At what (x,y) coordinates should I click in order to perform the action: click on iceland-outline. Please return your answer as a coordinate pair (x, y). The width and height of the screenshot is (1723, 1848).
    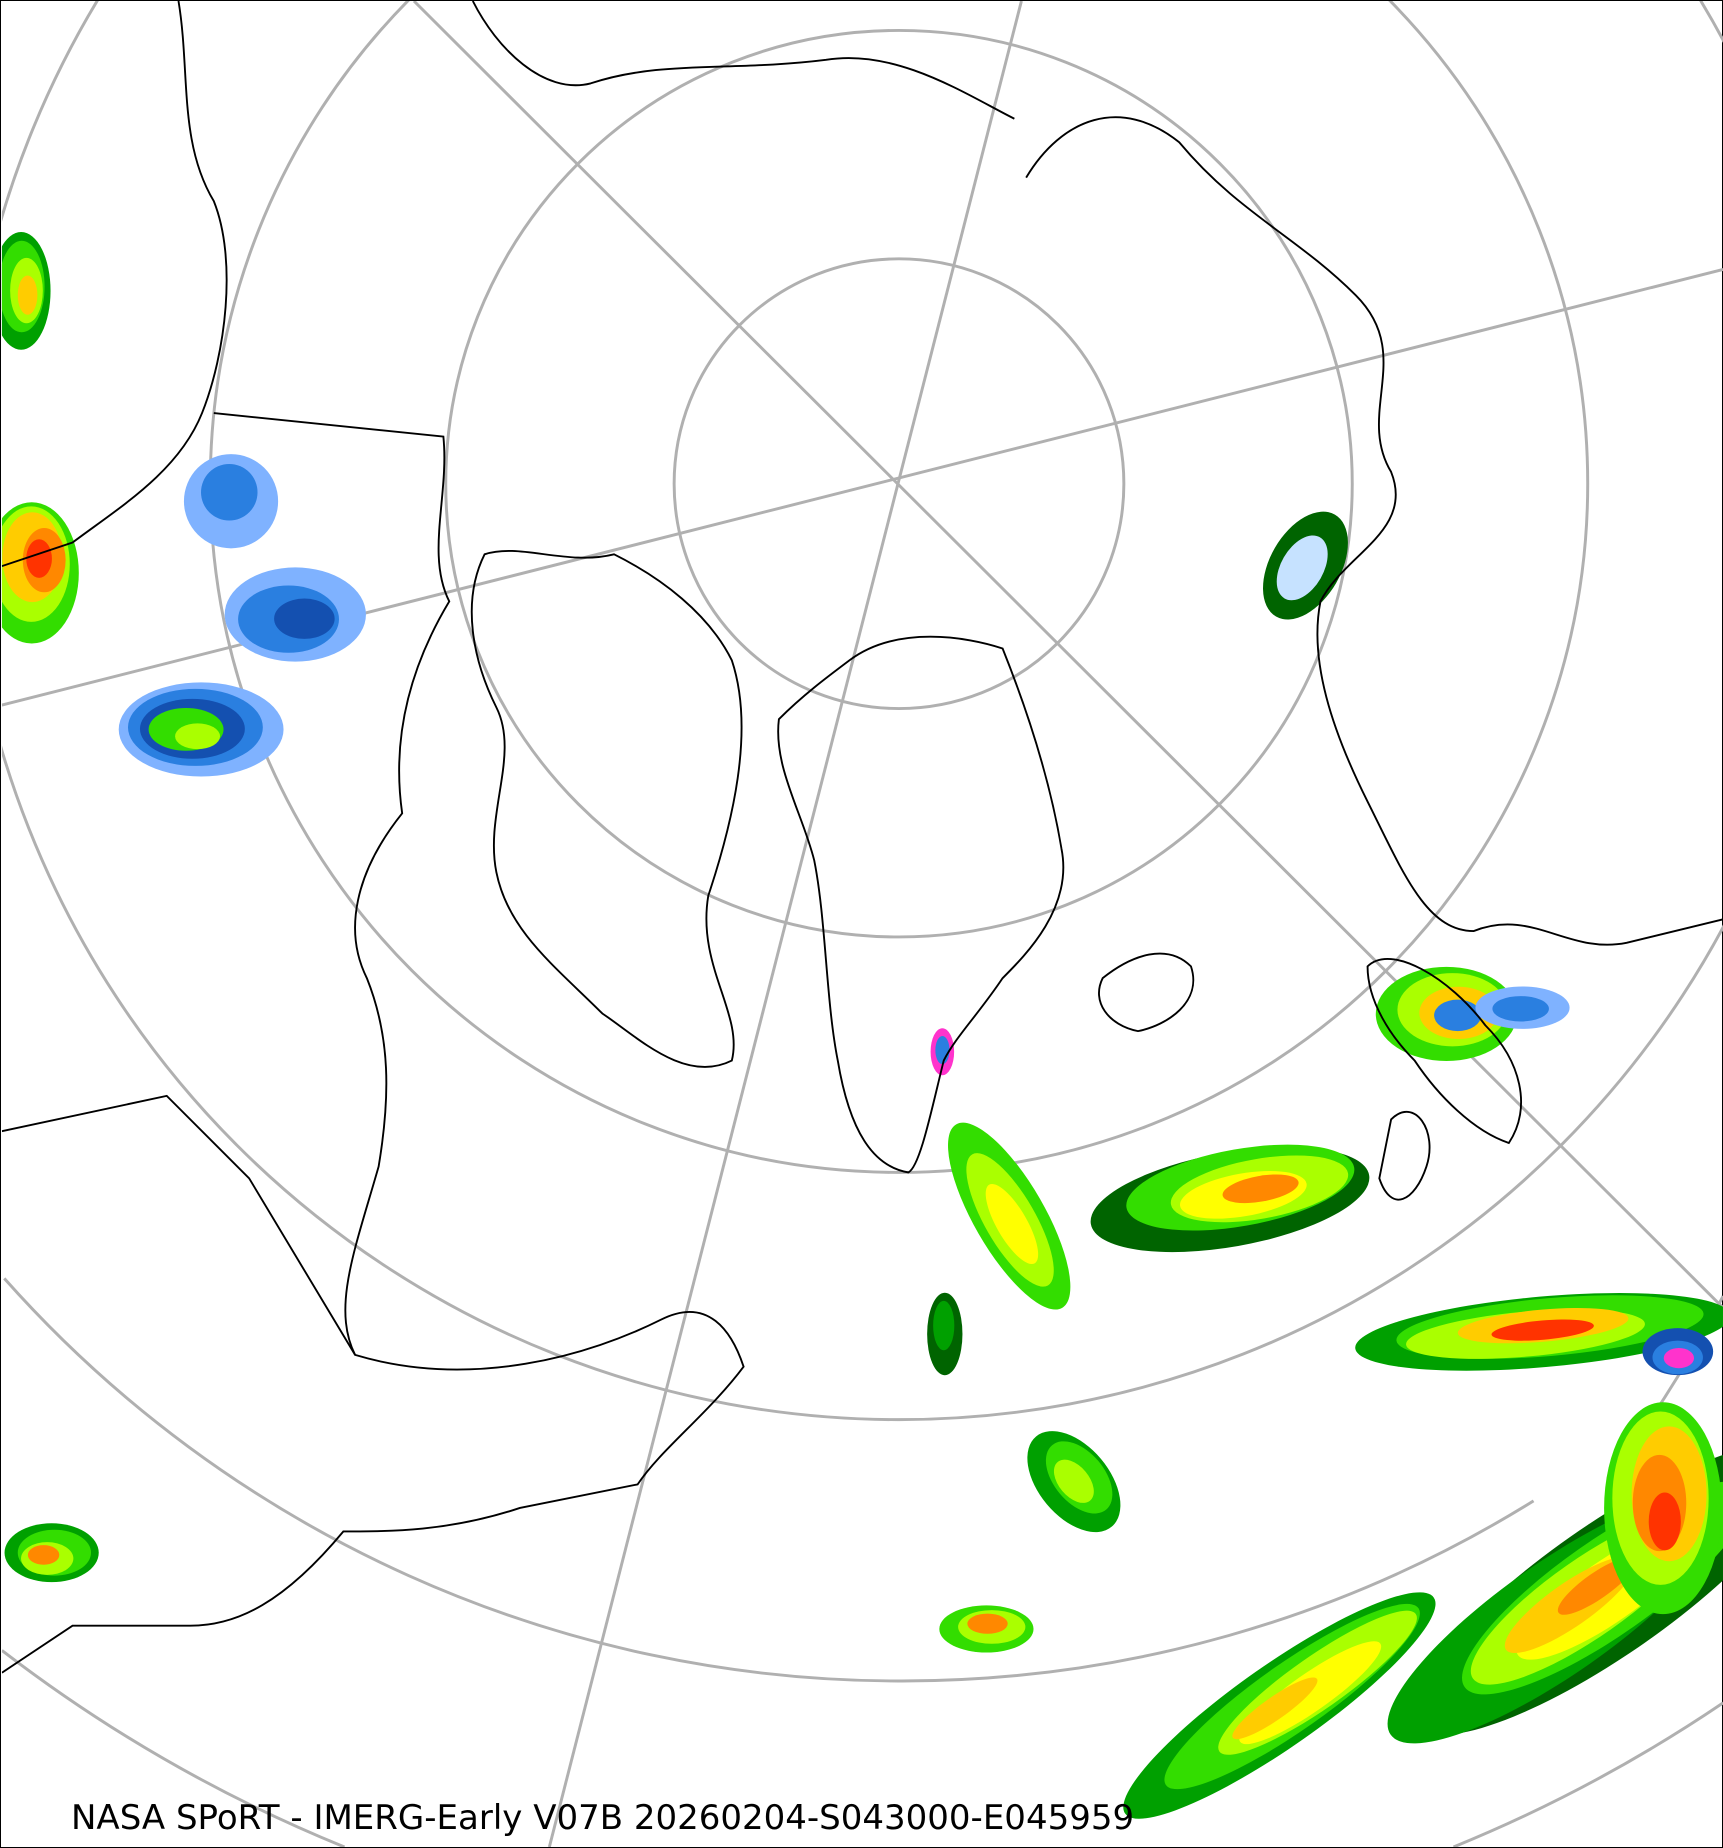
    Looking at the image, I should click on (1146, 992).